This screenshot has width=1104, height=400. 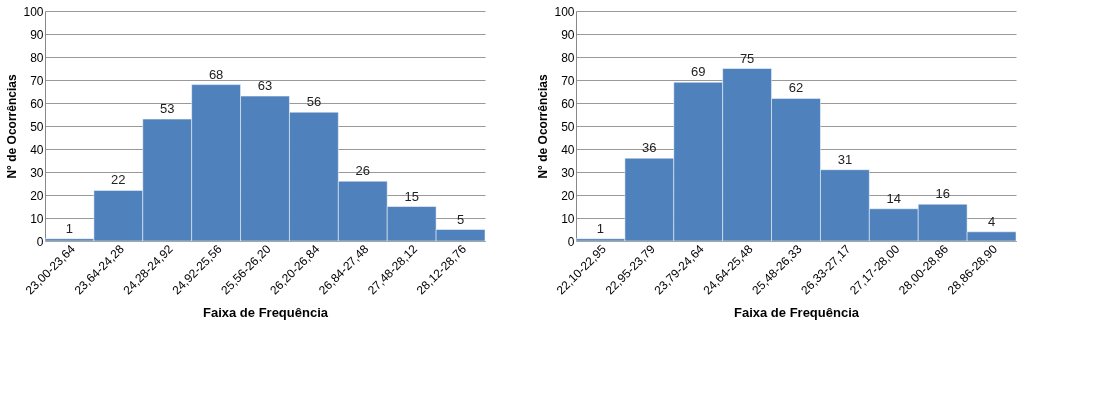 What do you see at coordinates (942, 194) in the screenshot?
I see `data-label: 16` at bounding box center [942, 194].